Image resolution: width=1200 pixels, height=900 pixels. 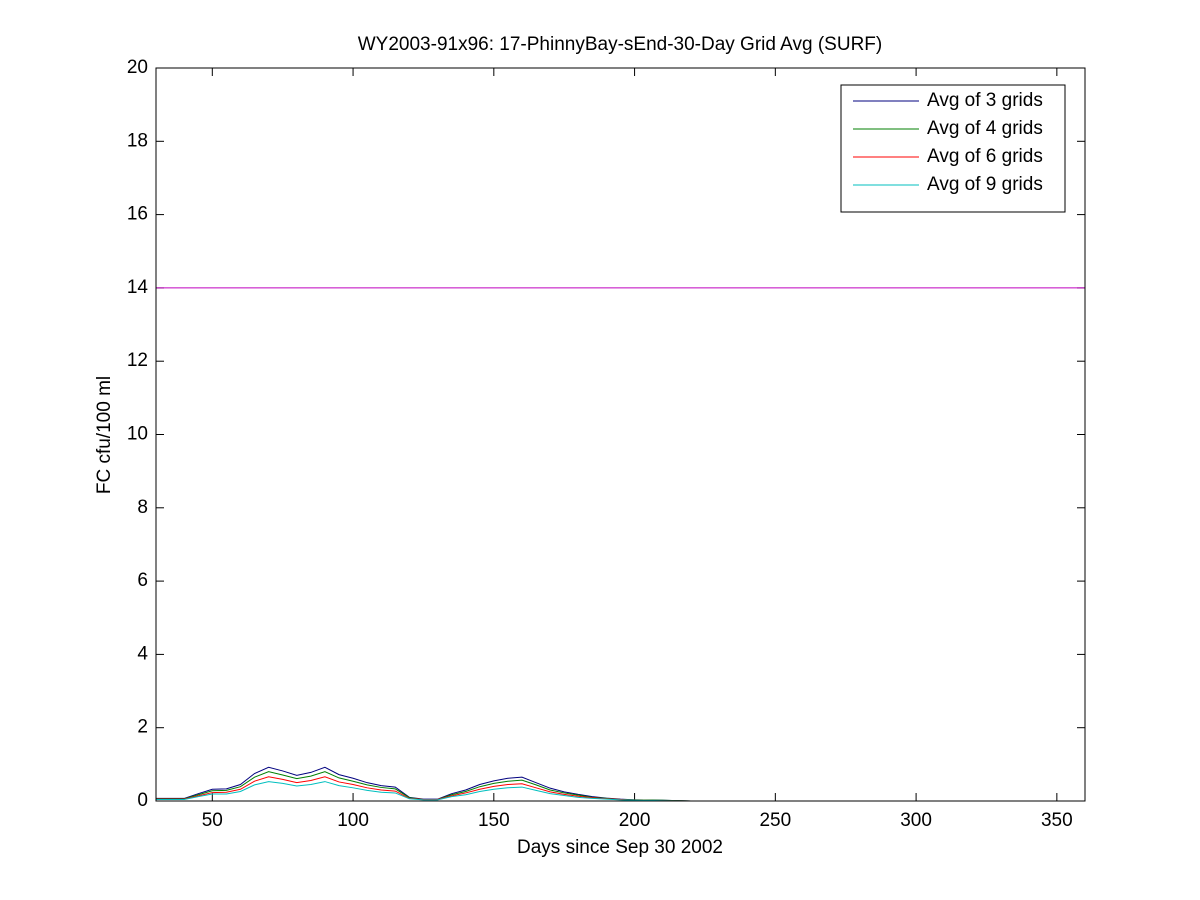 I want to click on x-tick-label: 100, so click(x=353, y=820).